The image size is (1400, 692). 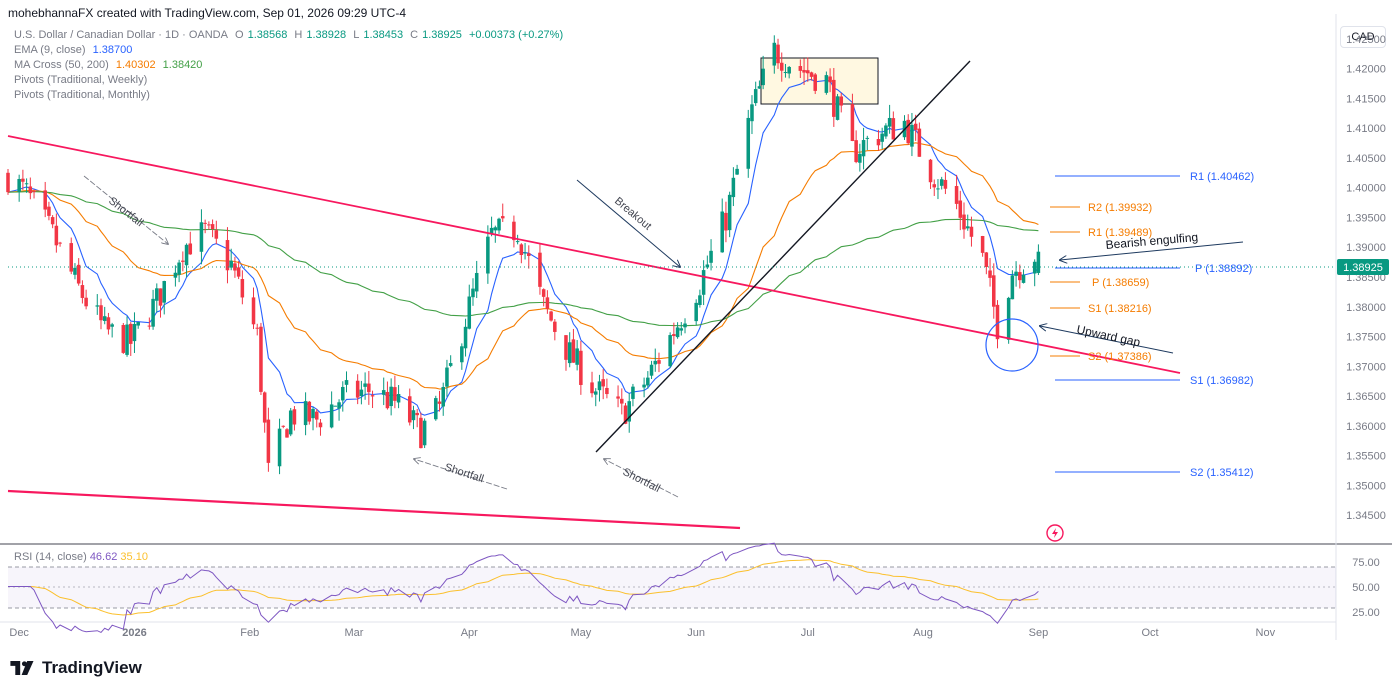 What do you see at coordinates (1149, 633) in the screenshot?
I see `time-tick: Oct` at bounding box center [1149, 633].